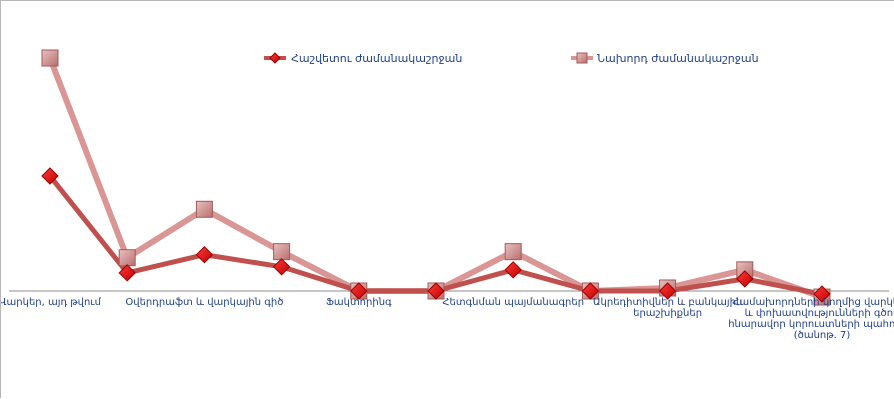 Image resolution: width=894 pixels, height=399 pixels. I want to click on category-label-10: հնարավոր կորուստների պահուստ, so click(811, 324).